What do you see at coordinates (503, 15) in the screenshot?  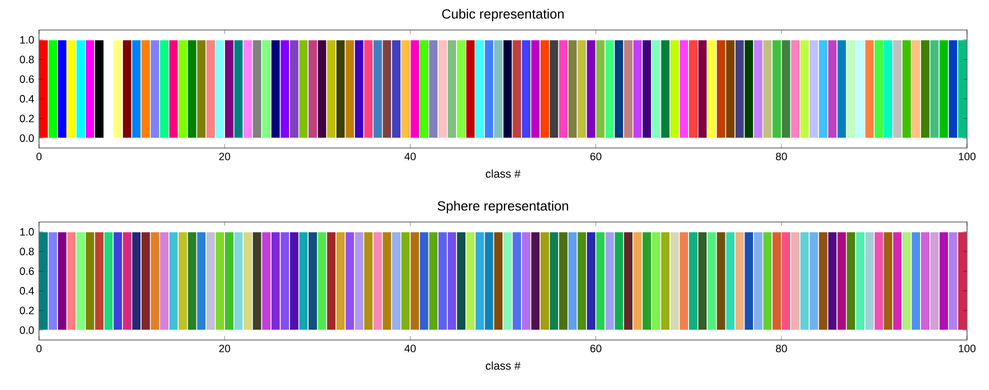 I see `chart-title: Cubic representation` at bounding box center [503, 15].